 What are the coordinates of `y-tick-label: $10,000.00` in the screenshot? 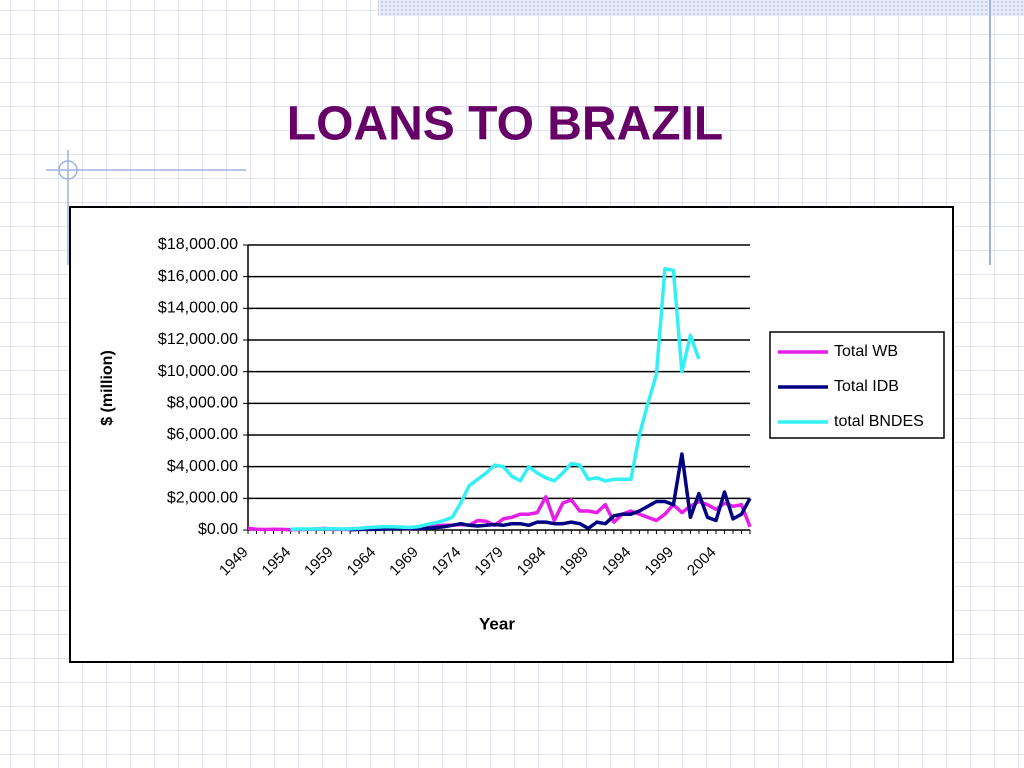 It's located at (198, 371).